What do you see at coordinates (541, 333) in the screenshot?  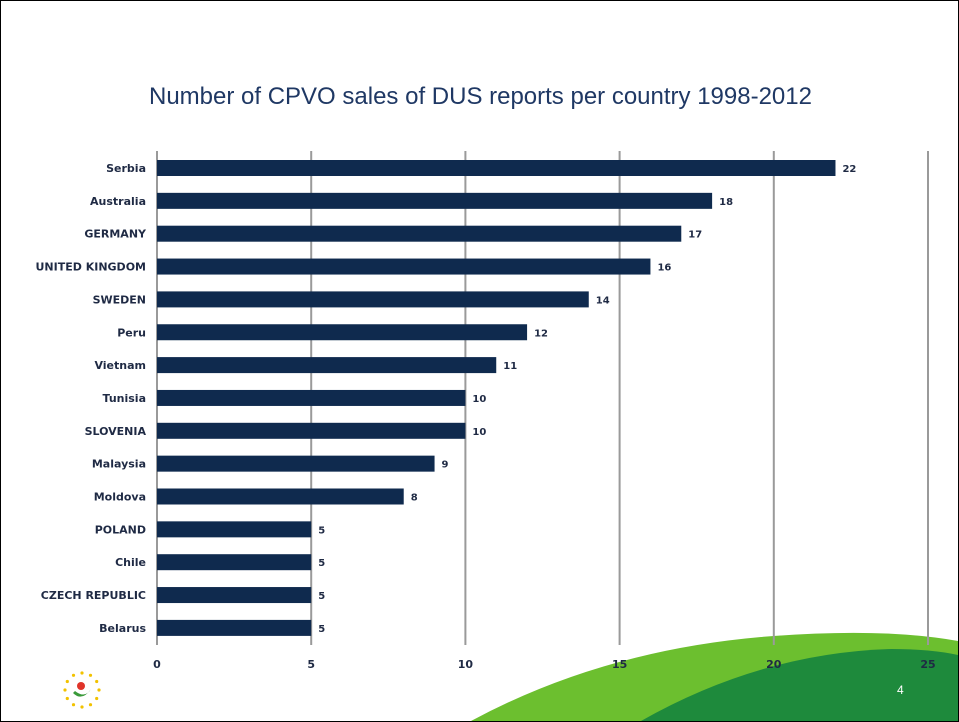 I see `data-label: 12` at bounding box center [541, 333].